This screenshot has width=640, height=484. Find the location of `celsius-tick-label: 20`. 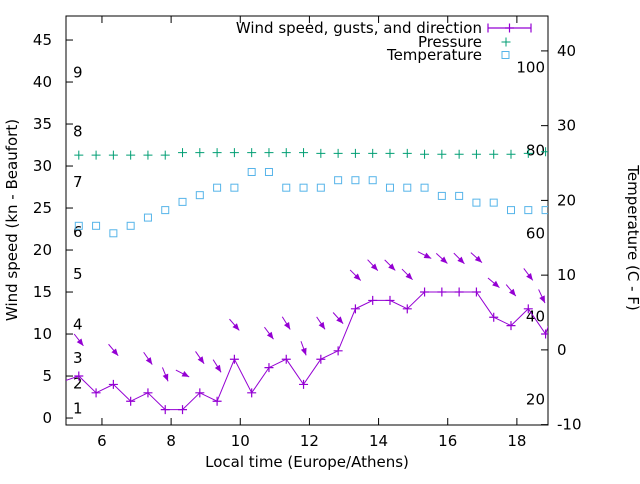

celsius-tick-label: 20 is located at coordinates (566, 200).